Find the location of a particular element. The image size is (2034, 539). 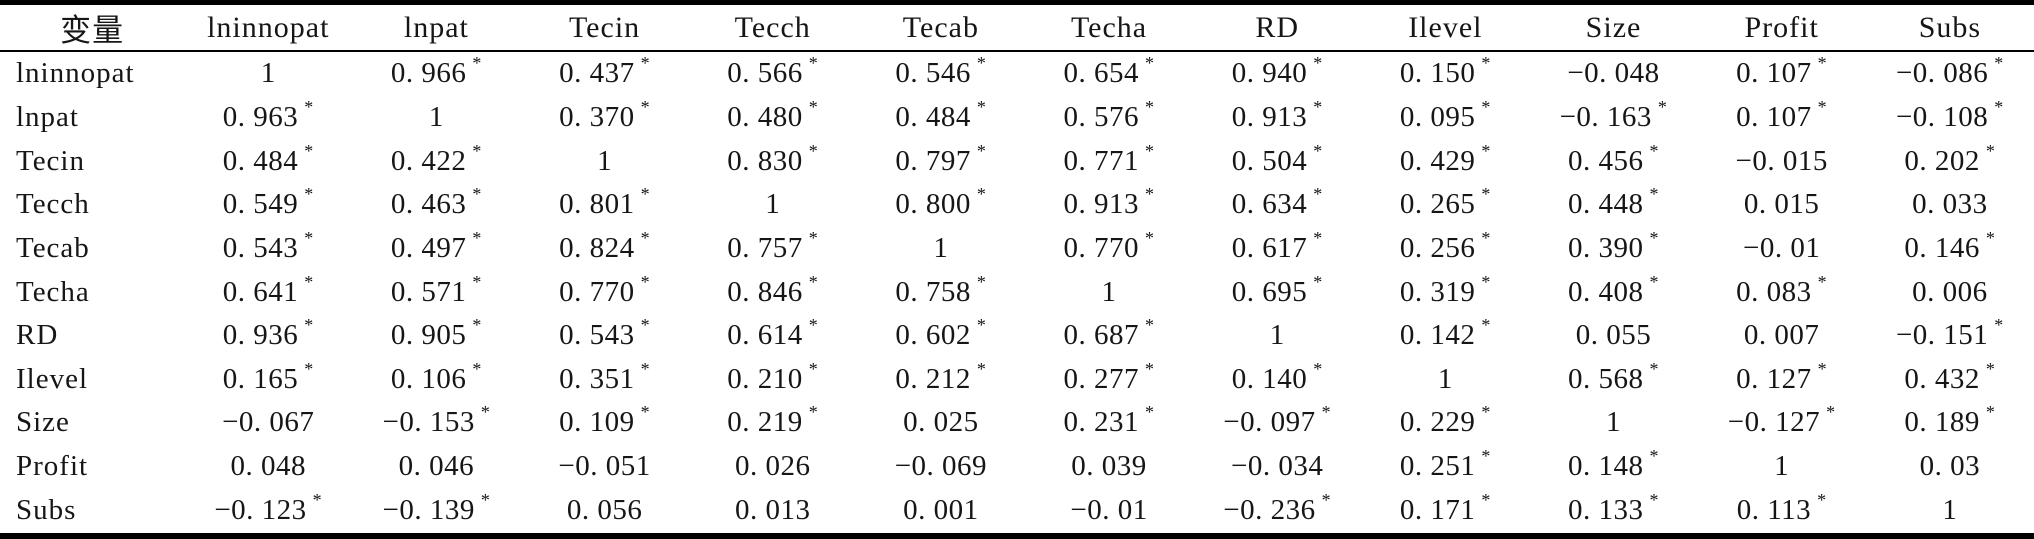

correlation-value: 0. 654 is located at coordinates (1101, 73).